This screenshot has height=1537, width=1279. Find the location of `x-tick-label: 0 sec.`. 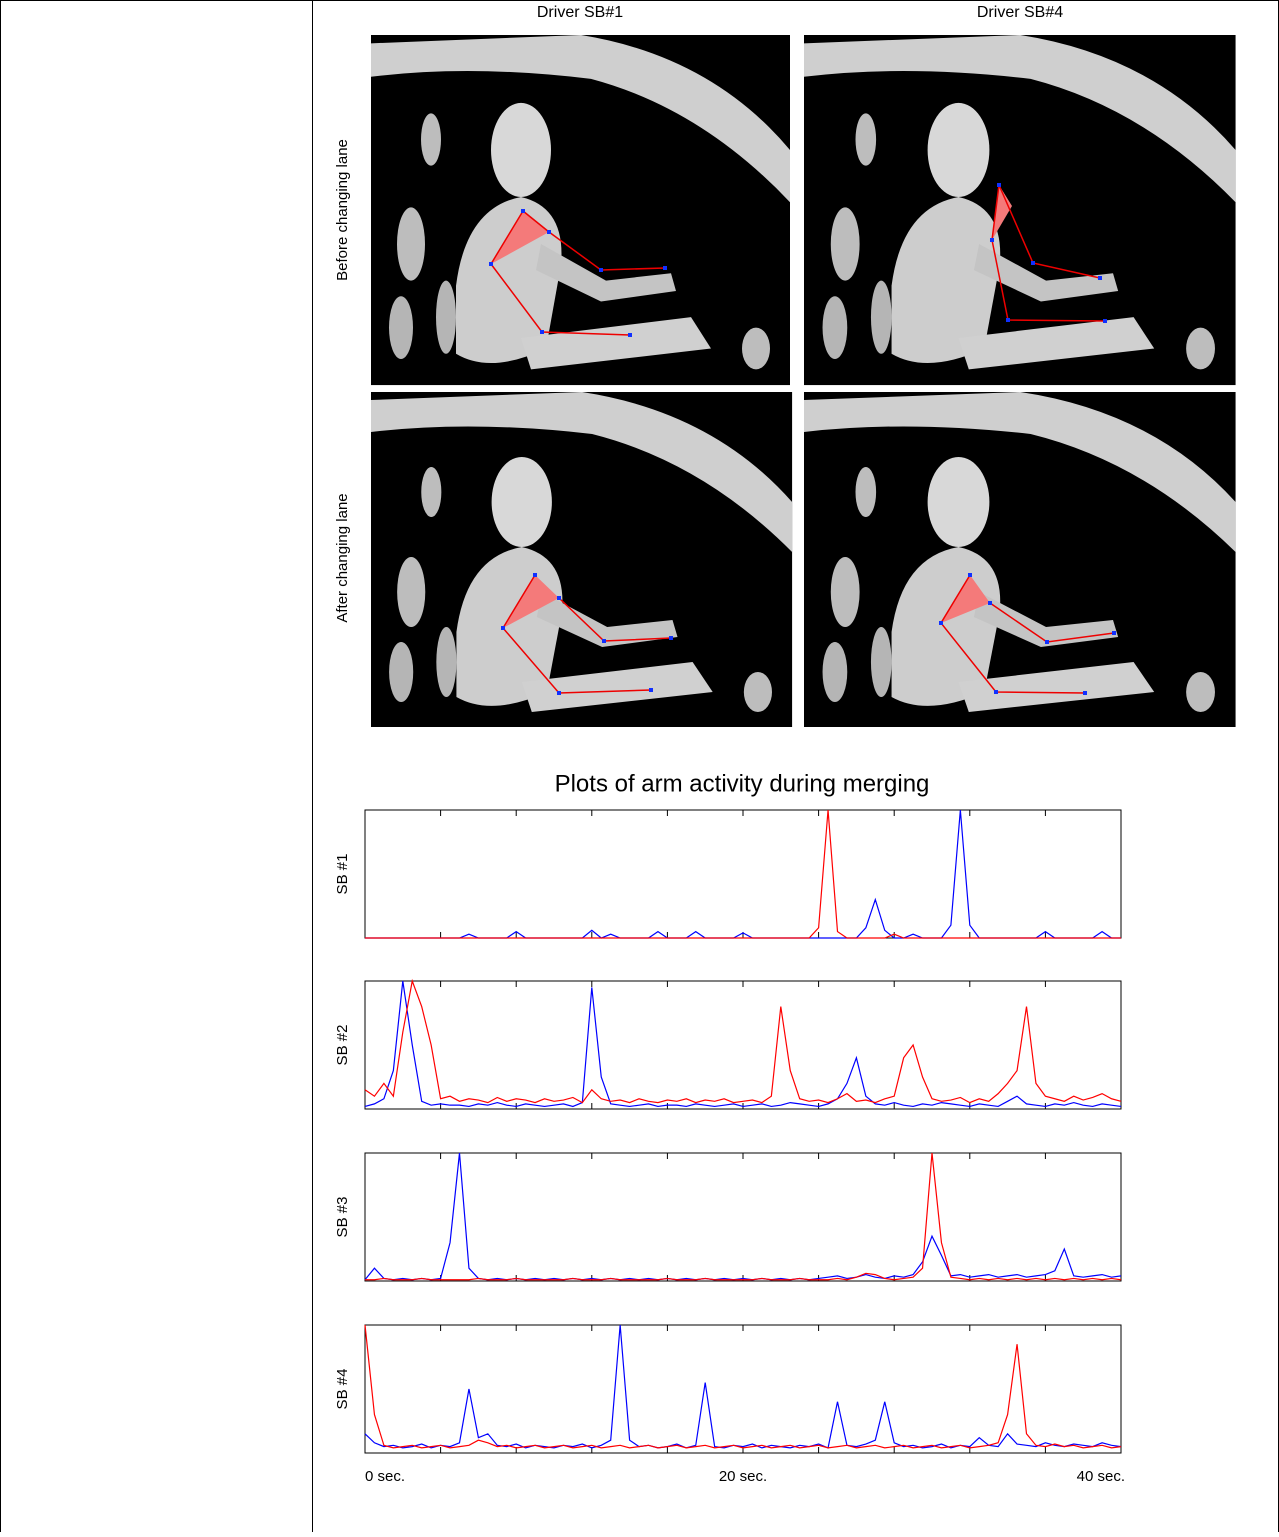

x-tick-label: 0 sec. is located at coordinates (385, 1476).